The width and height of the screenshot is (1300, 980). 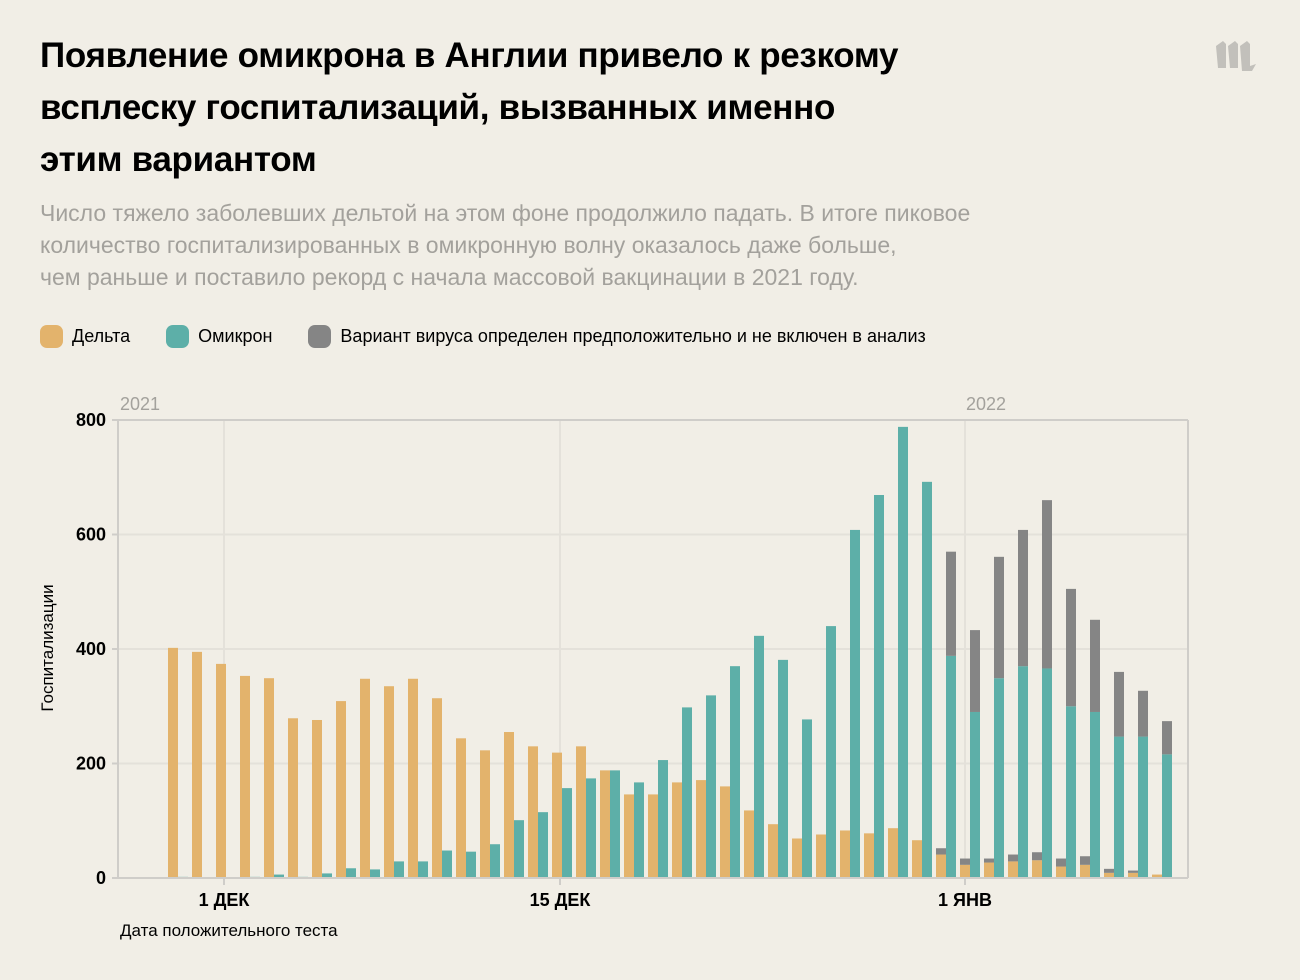 What do you see at coordinates (178, 336) in the screenshot?
I see `legend-swatch-omicron` at bounding box center [178, 336].